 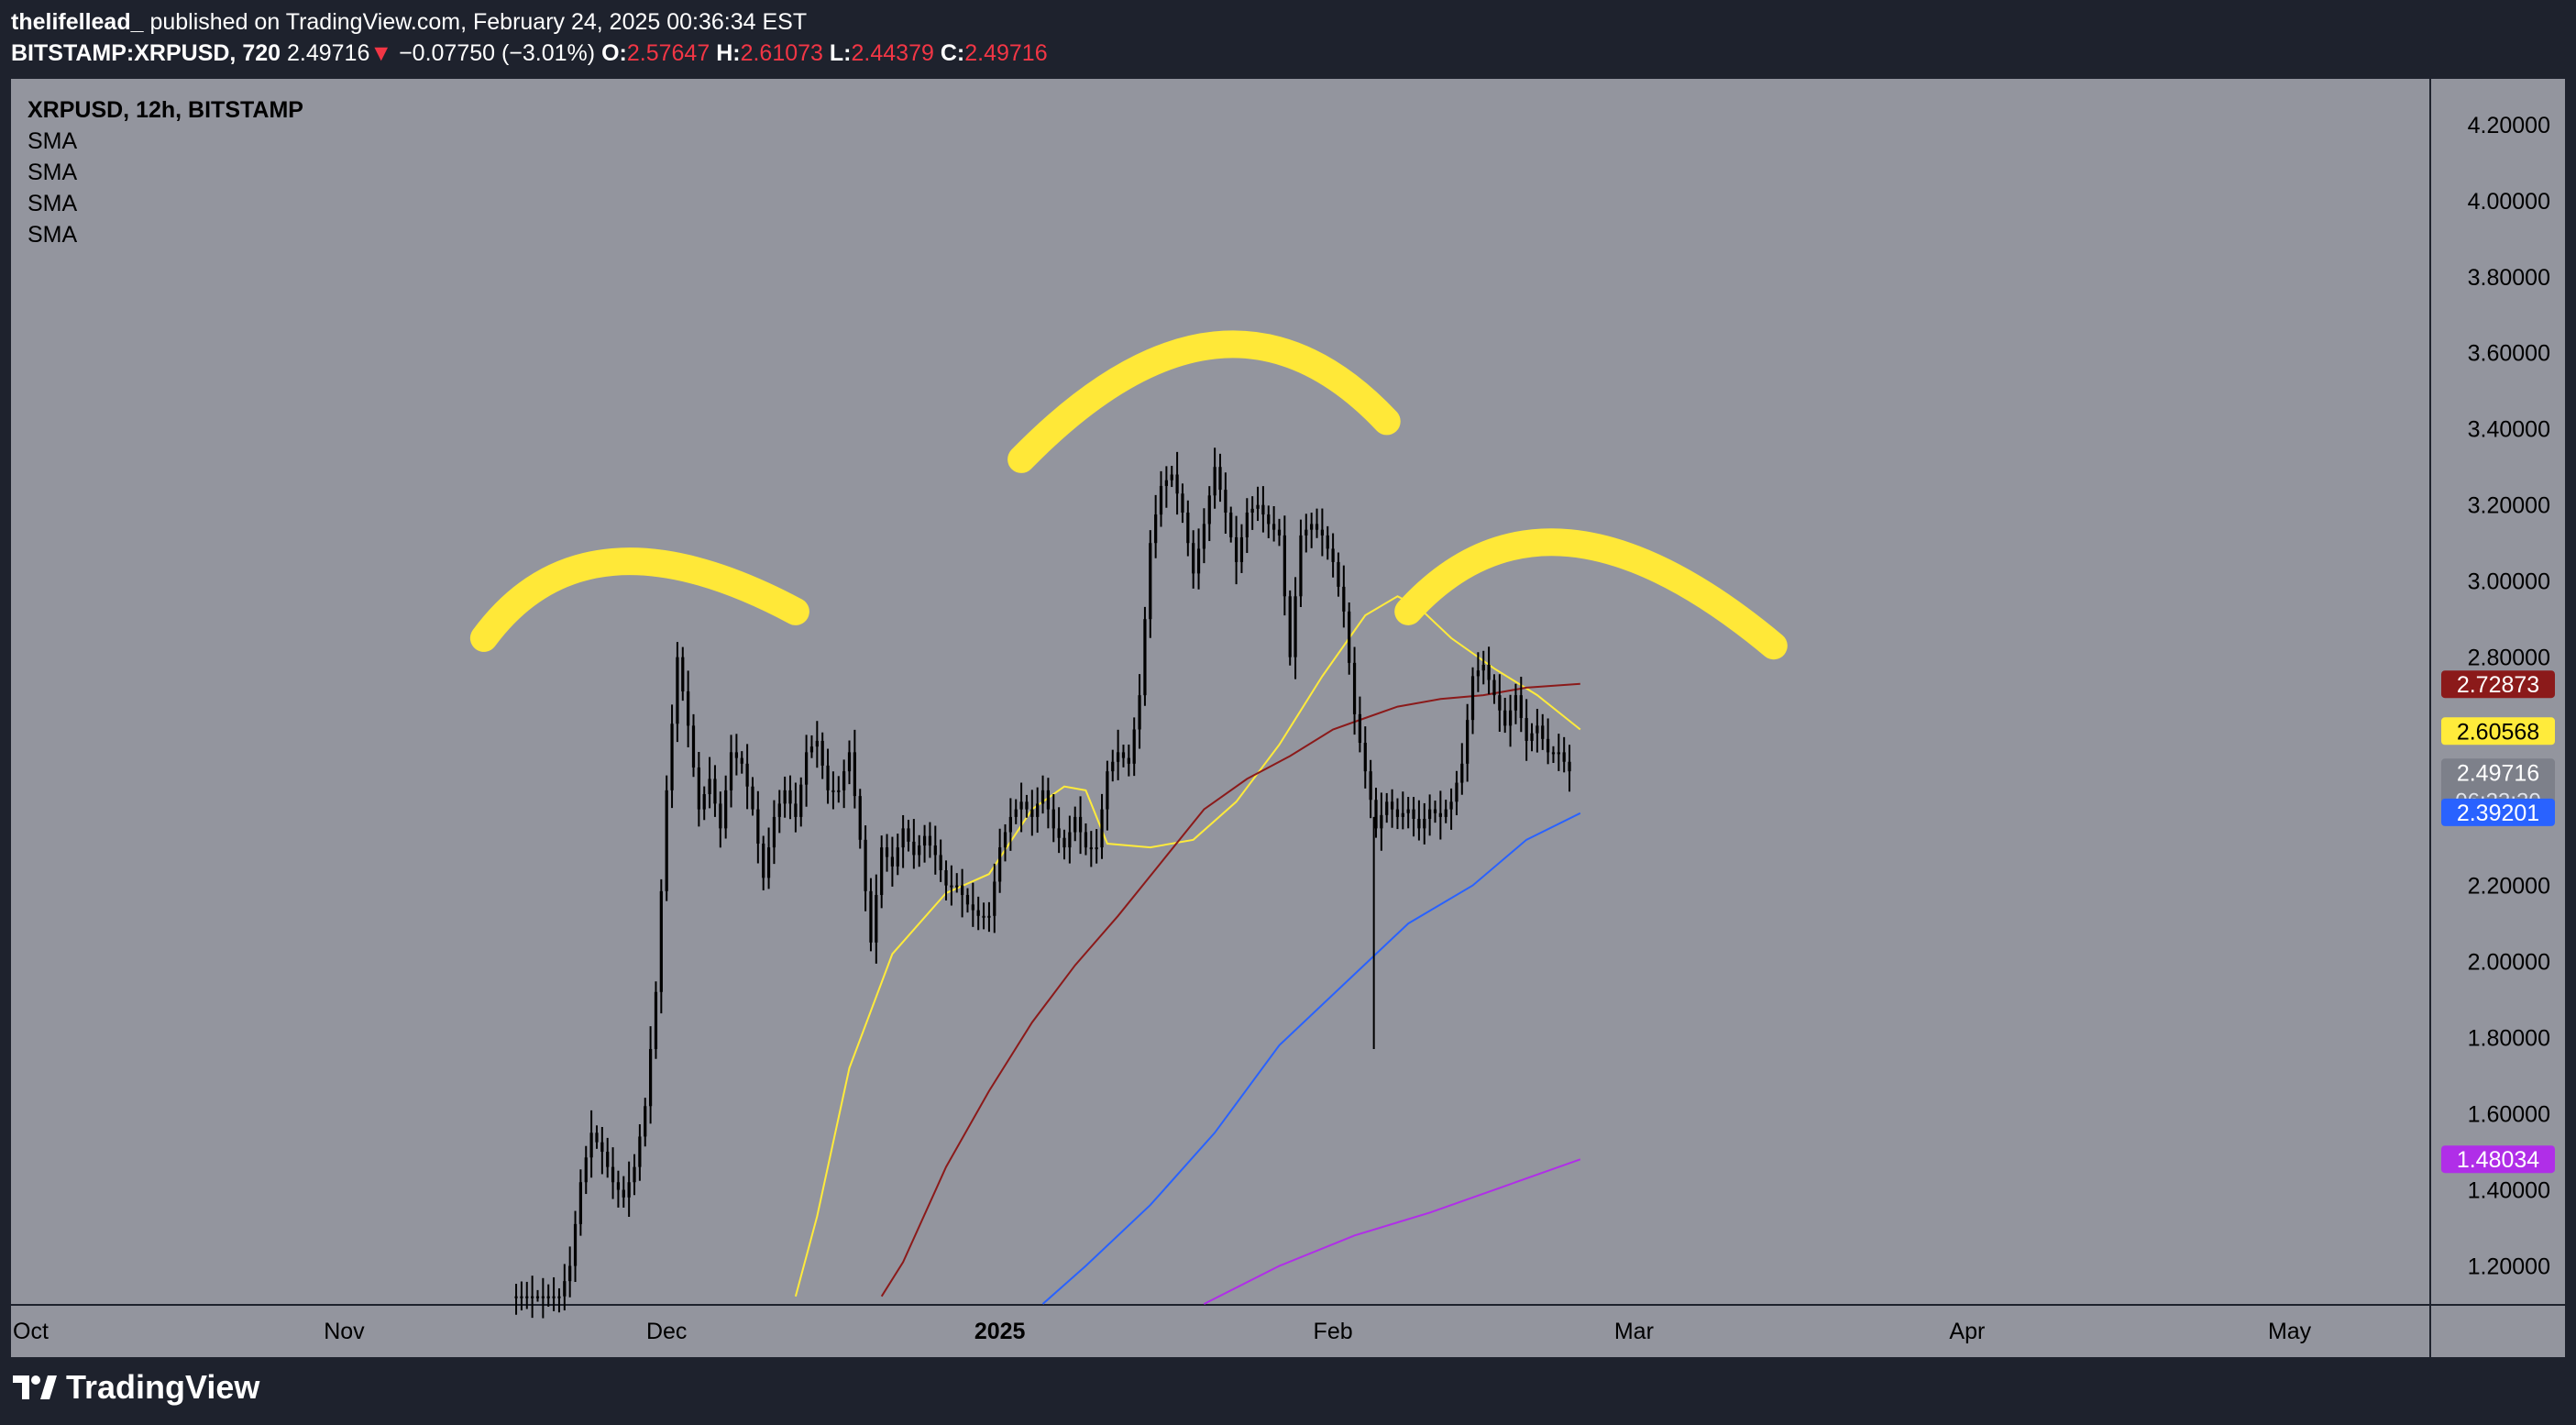 What do you see at coordinates (163, 1387) in the screenshot?
I see `brand-name: TradingView` at bounding box center [163, 1387].